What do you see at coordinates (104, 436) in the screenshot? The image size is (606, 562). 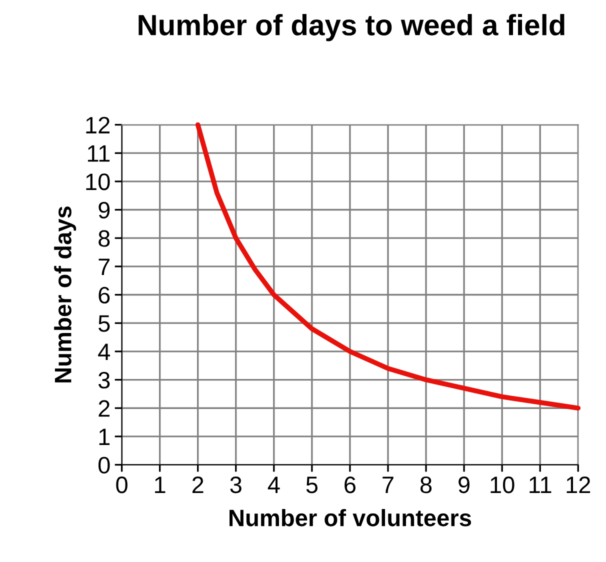 I see `y-tick-label: 1` at bounding box center [104, 436].